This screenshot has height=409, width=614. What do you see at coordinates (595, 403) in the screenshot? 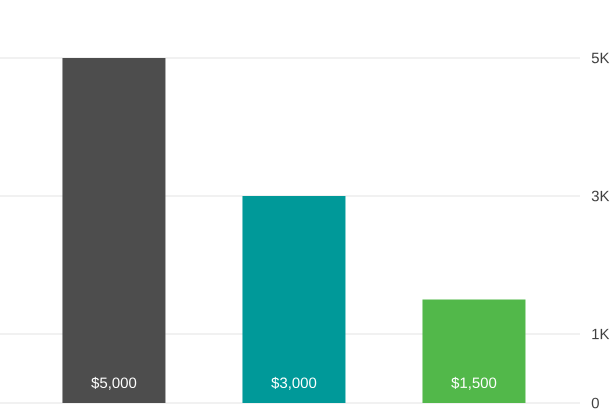
I see `y-tick-label: 0` at bounding box center [595, 403].